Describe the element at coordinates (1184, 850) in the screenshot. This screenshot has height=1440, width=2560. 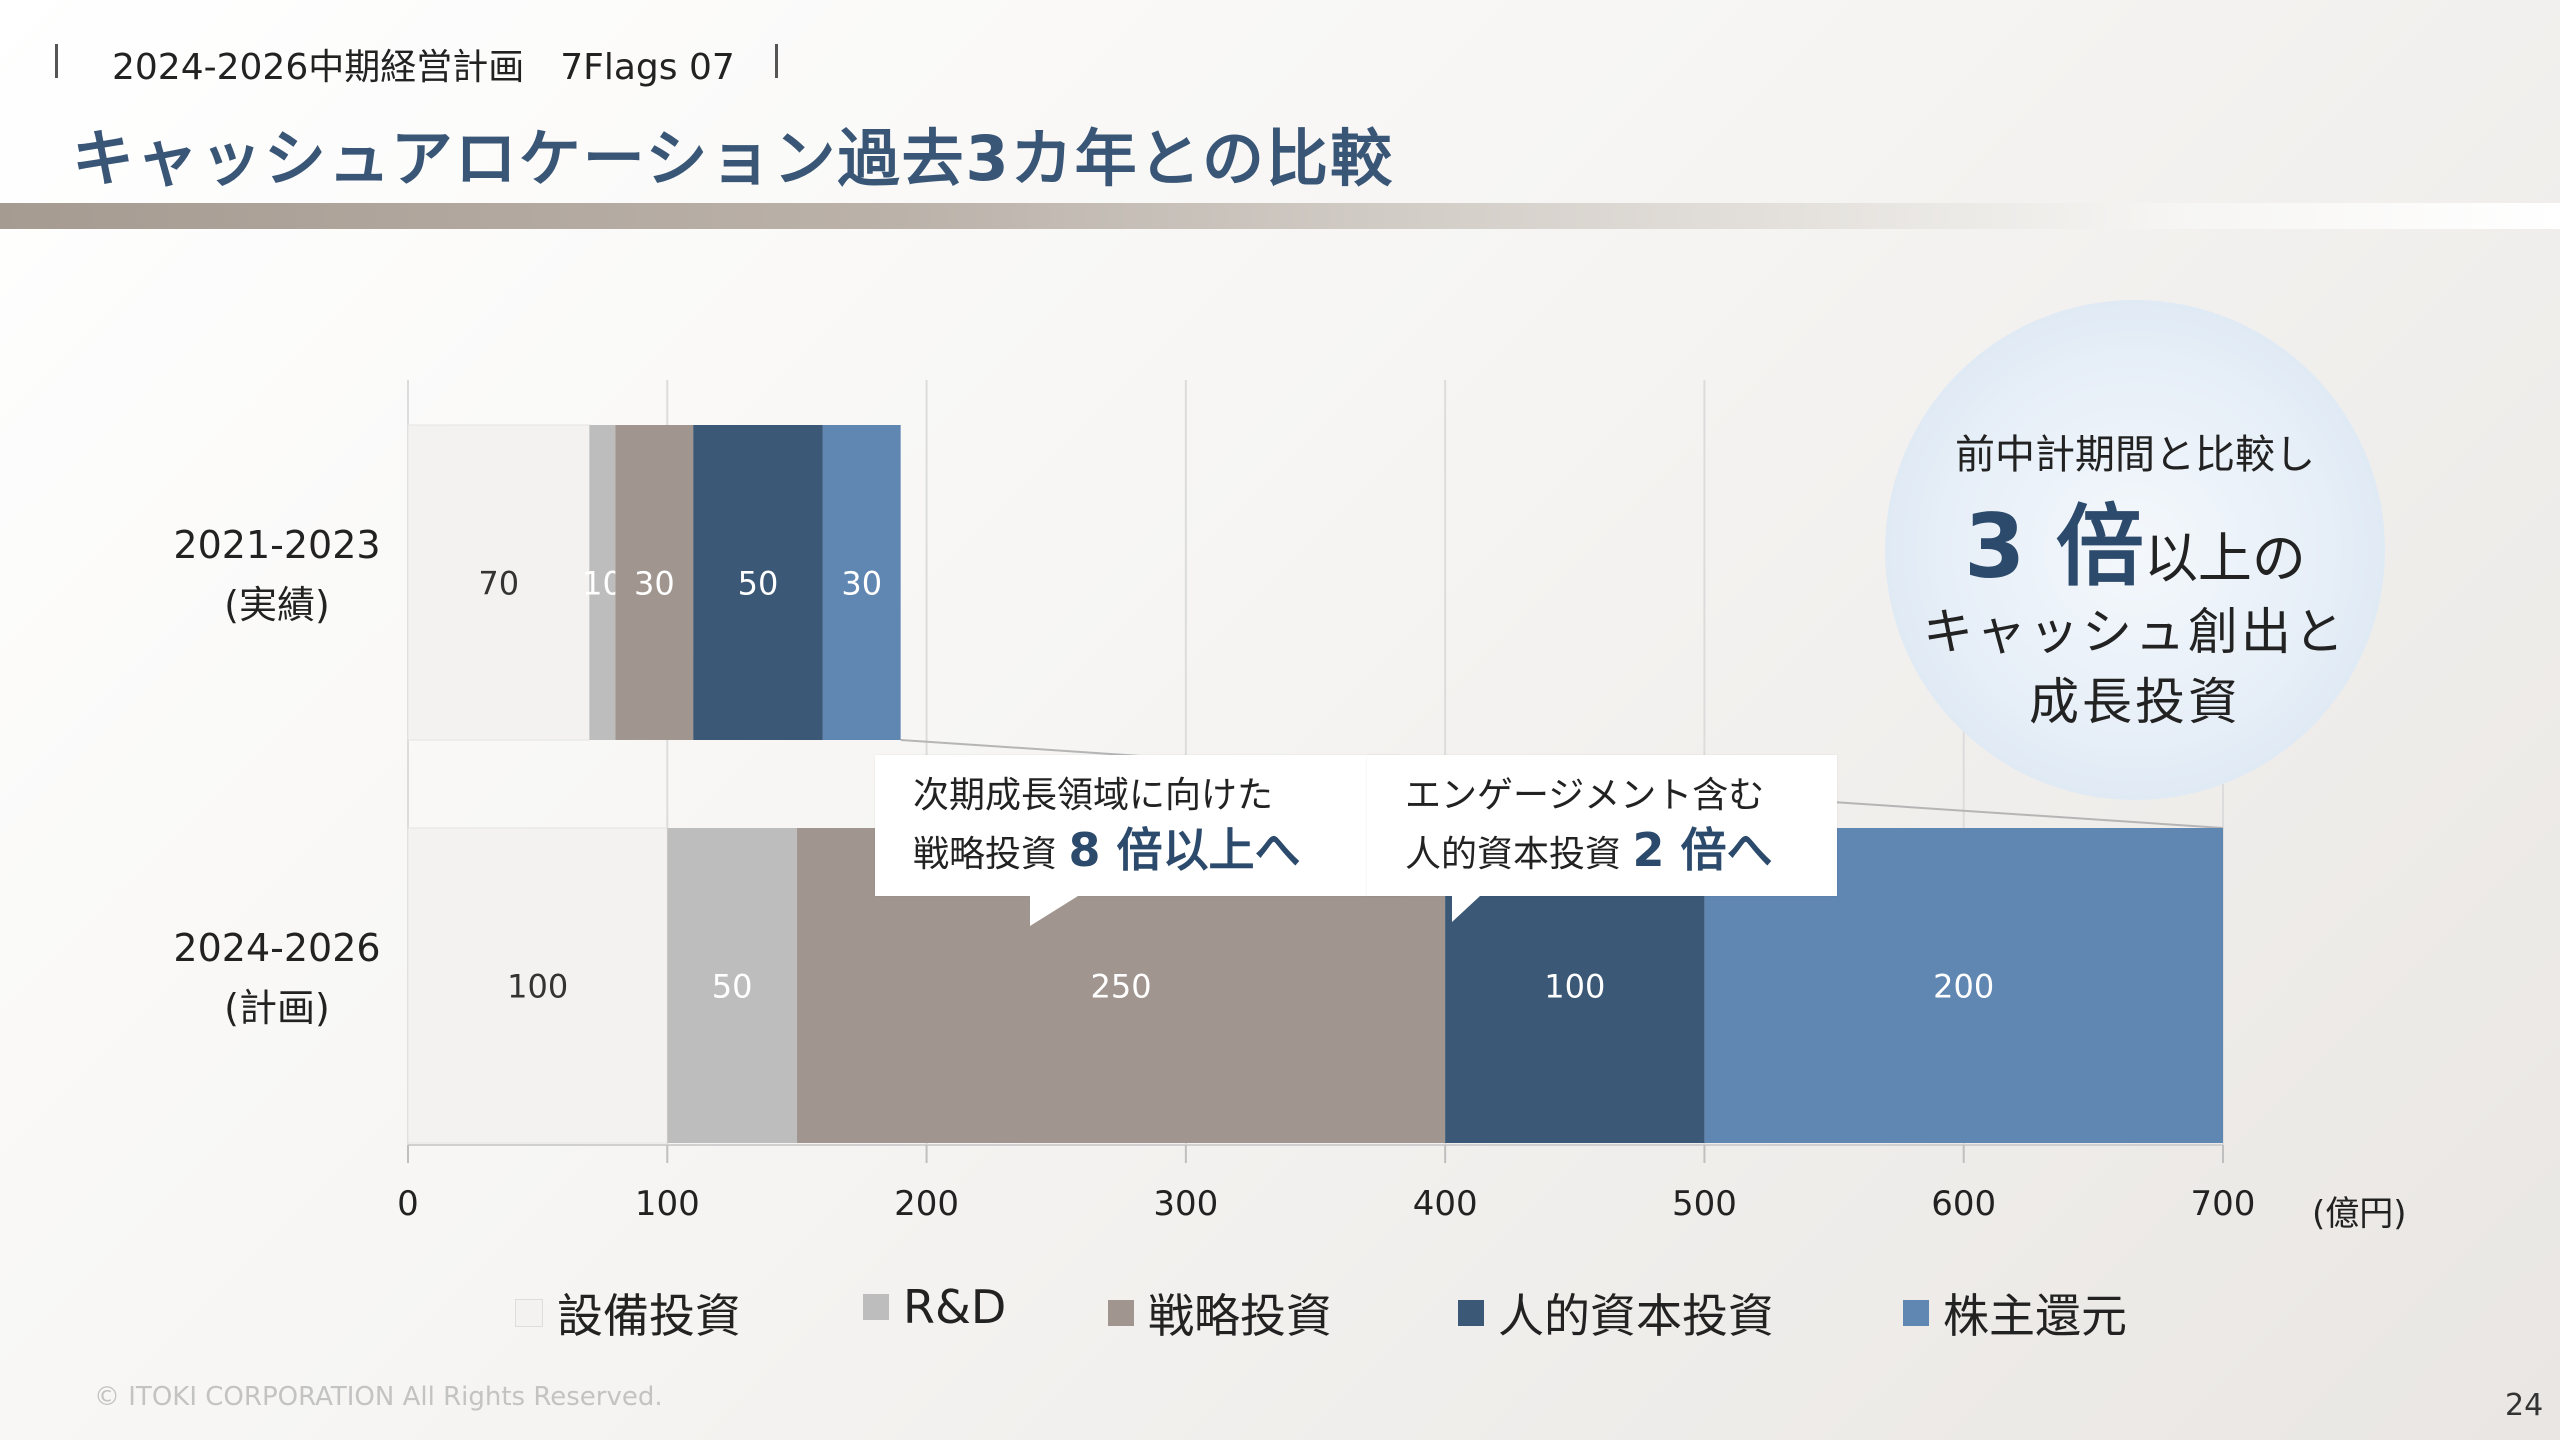
I see `callout-emphasis: 8 倍以上へ` at that location.